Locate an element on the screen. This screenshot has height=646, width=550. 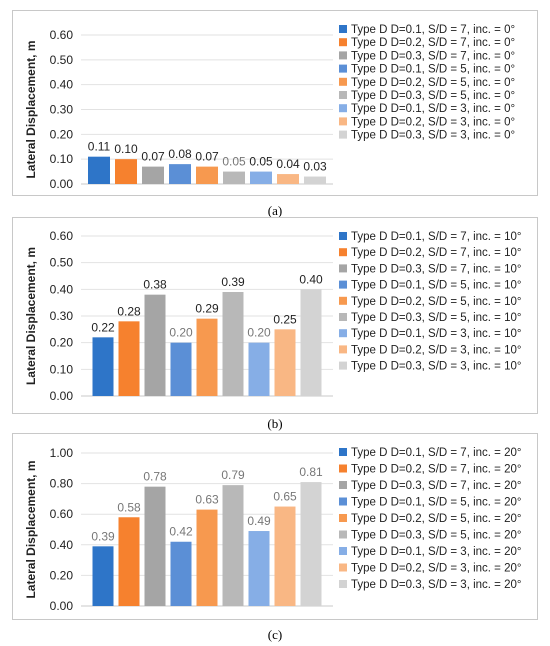
data-label: 0.40 is located at coordinates (311, 279).